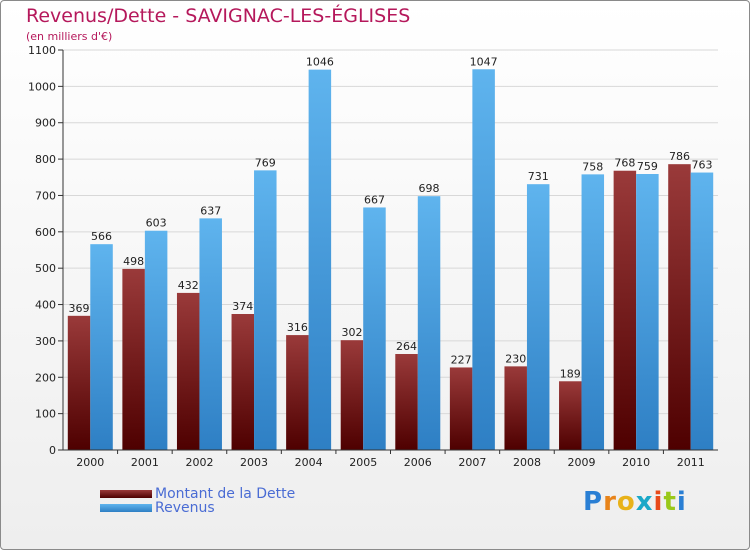 This screenshot has height=550, width=750. I want to click on data-label: 759, so click(647, 166).